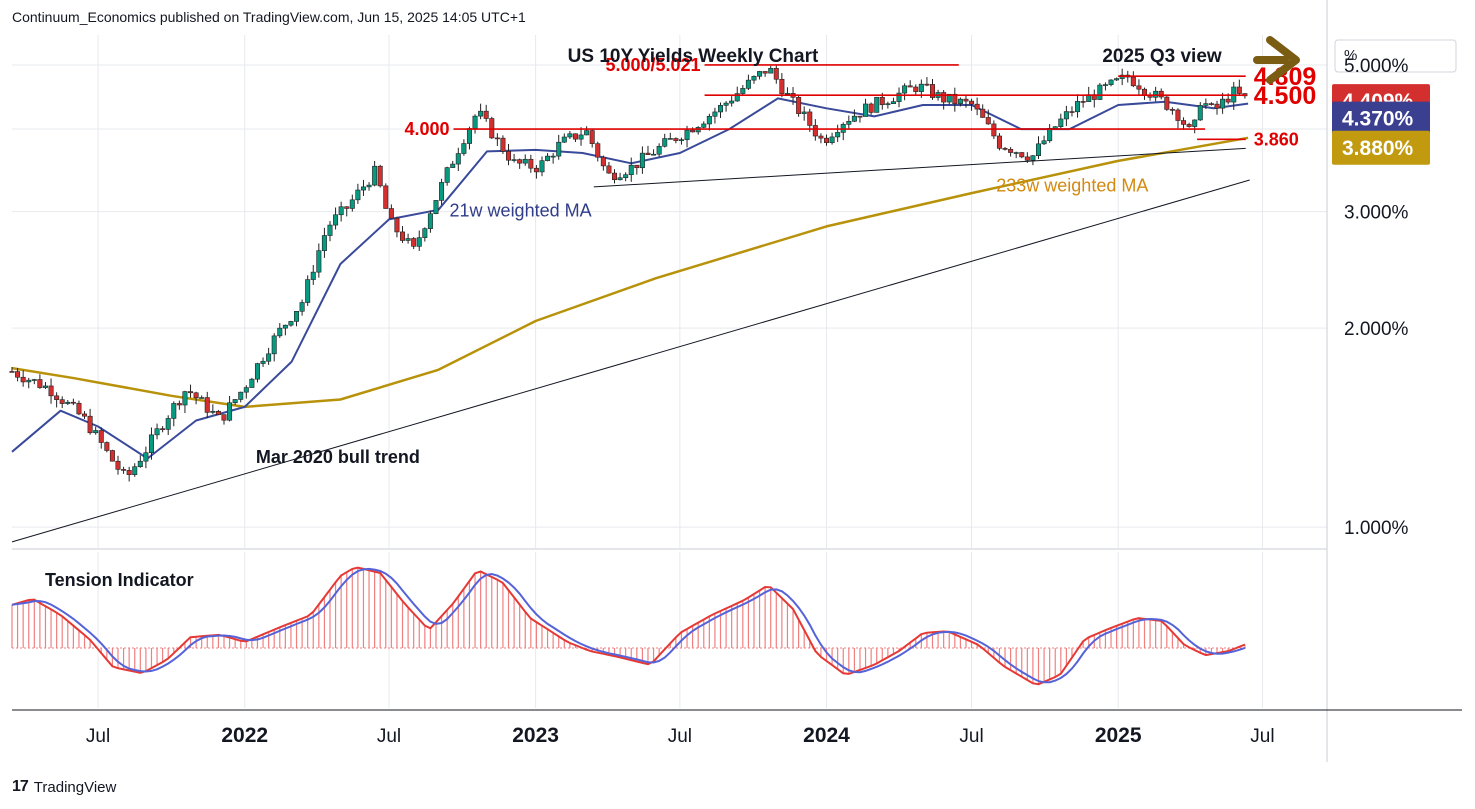 The height and width of the screenshot is (809, 1475). Describe the element at coordinates (826, 735) in the screenshot. I see `x-tick-label: 2024` at that location.